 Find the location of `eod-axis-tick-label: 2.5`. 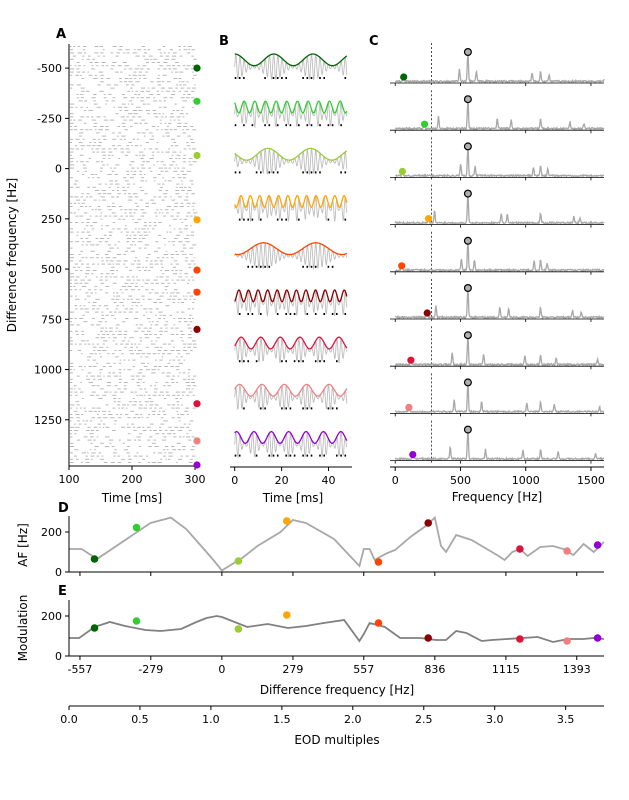

eod-axis-tick-label: 2.5 is located at coordinates (424, 719).